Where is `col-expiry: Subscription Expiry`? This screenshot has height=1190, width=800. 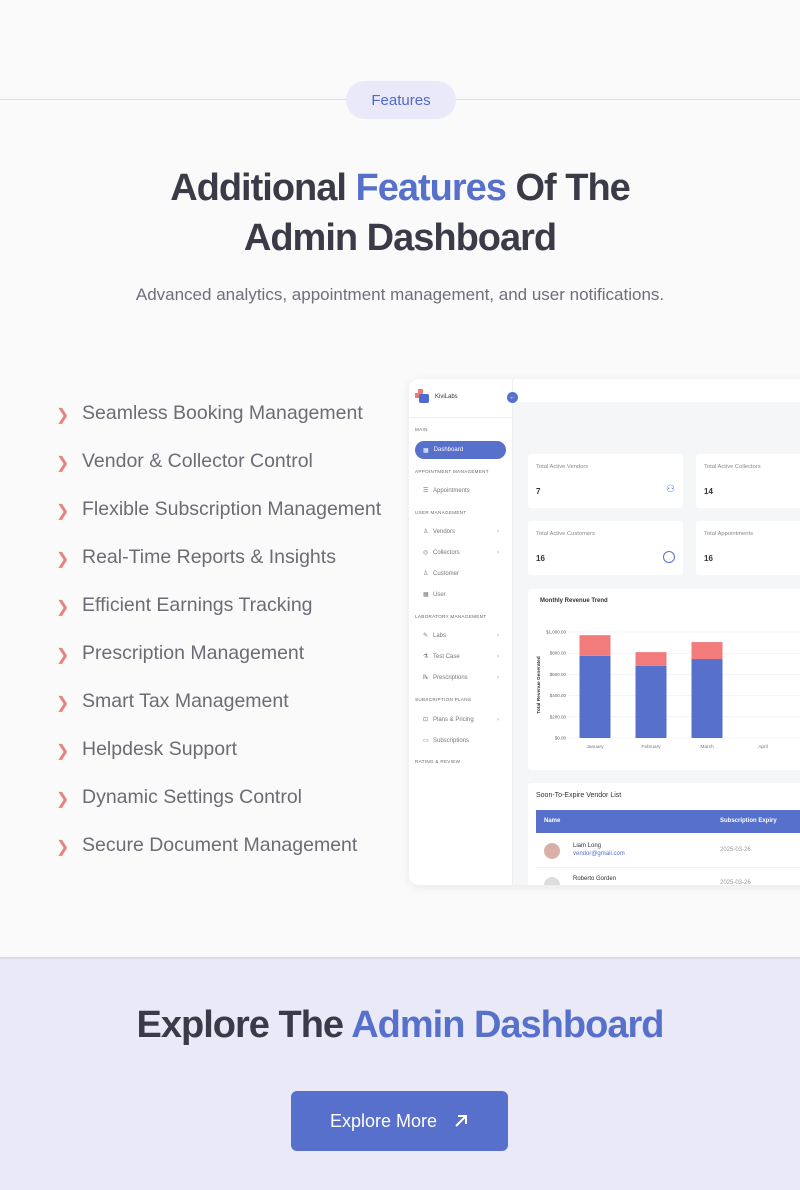
col-expiry: Subscription Expiry is located at coordinates (748, 821).